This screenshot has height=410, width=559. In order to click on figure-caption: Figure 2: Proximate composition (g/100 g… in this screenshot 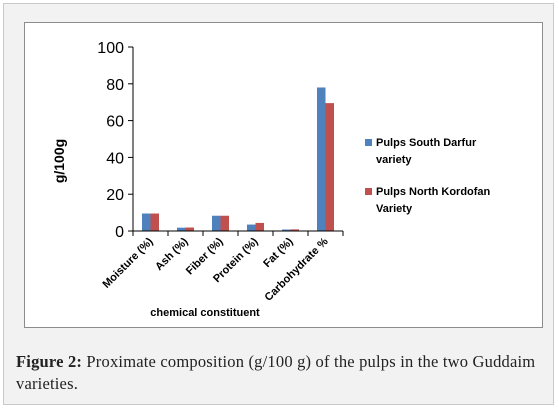, I will do `click(281, 373)`.